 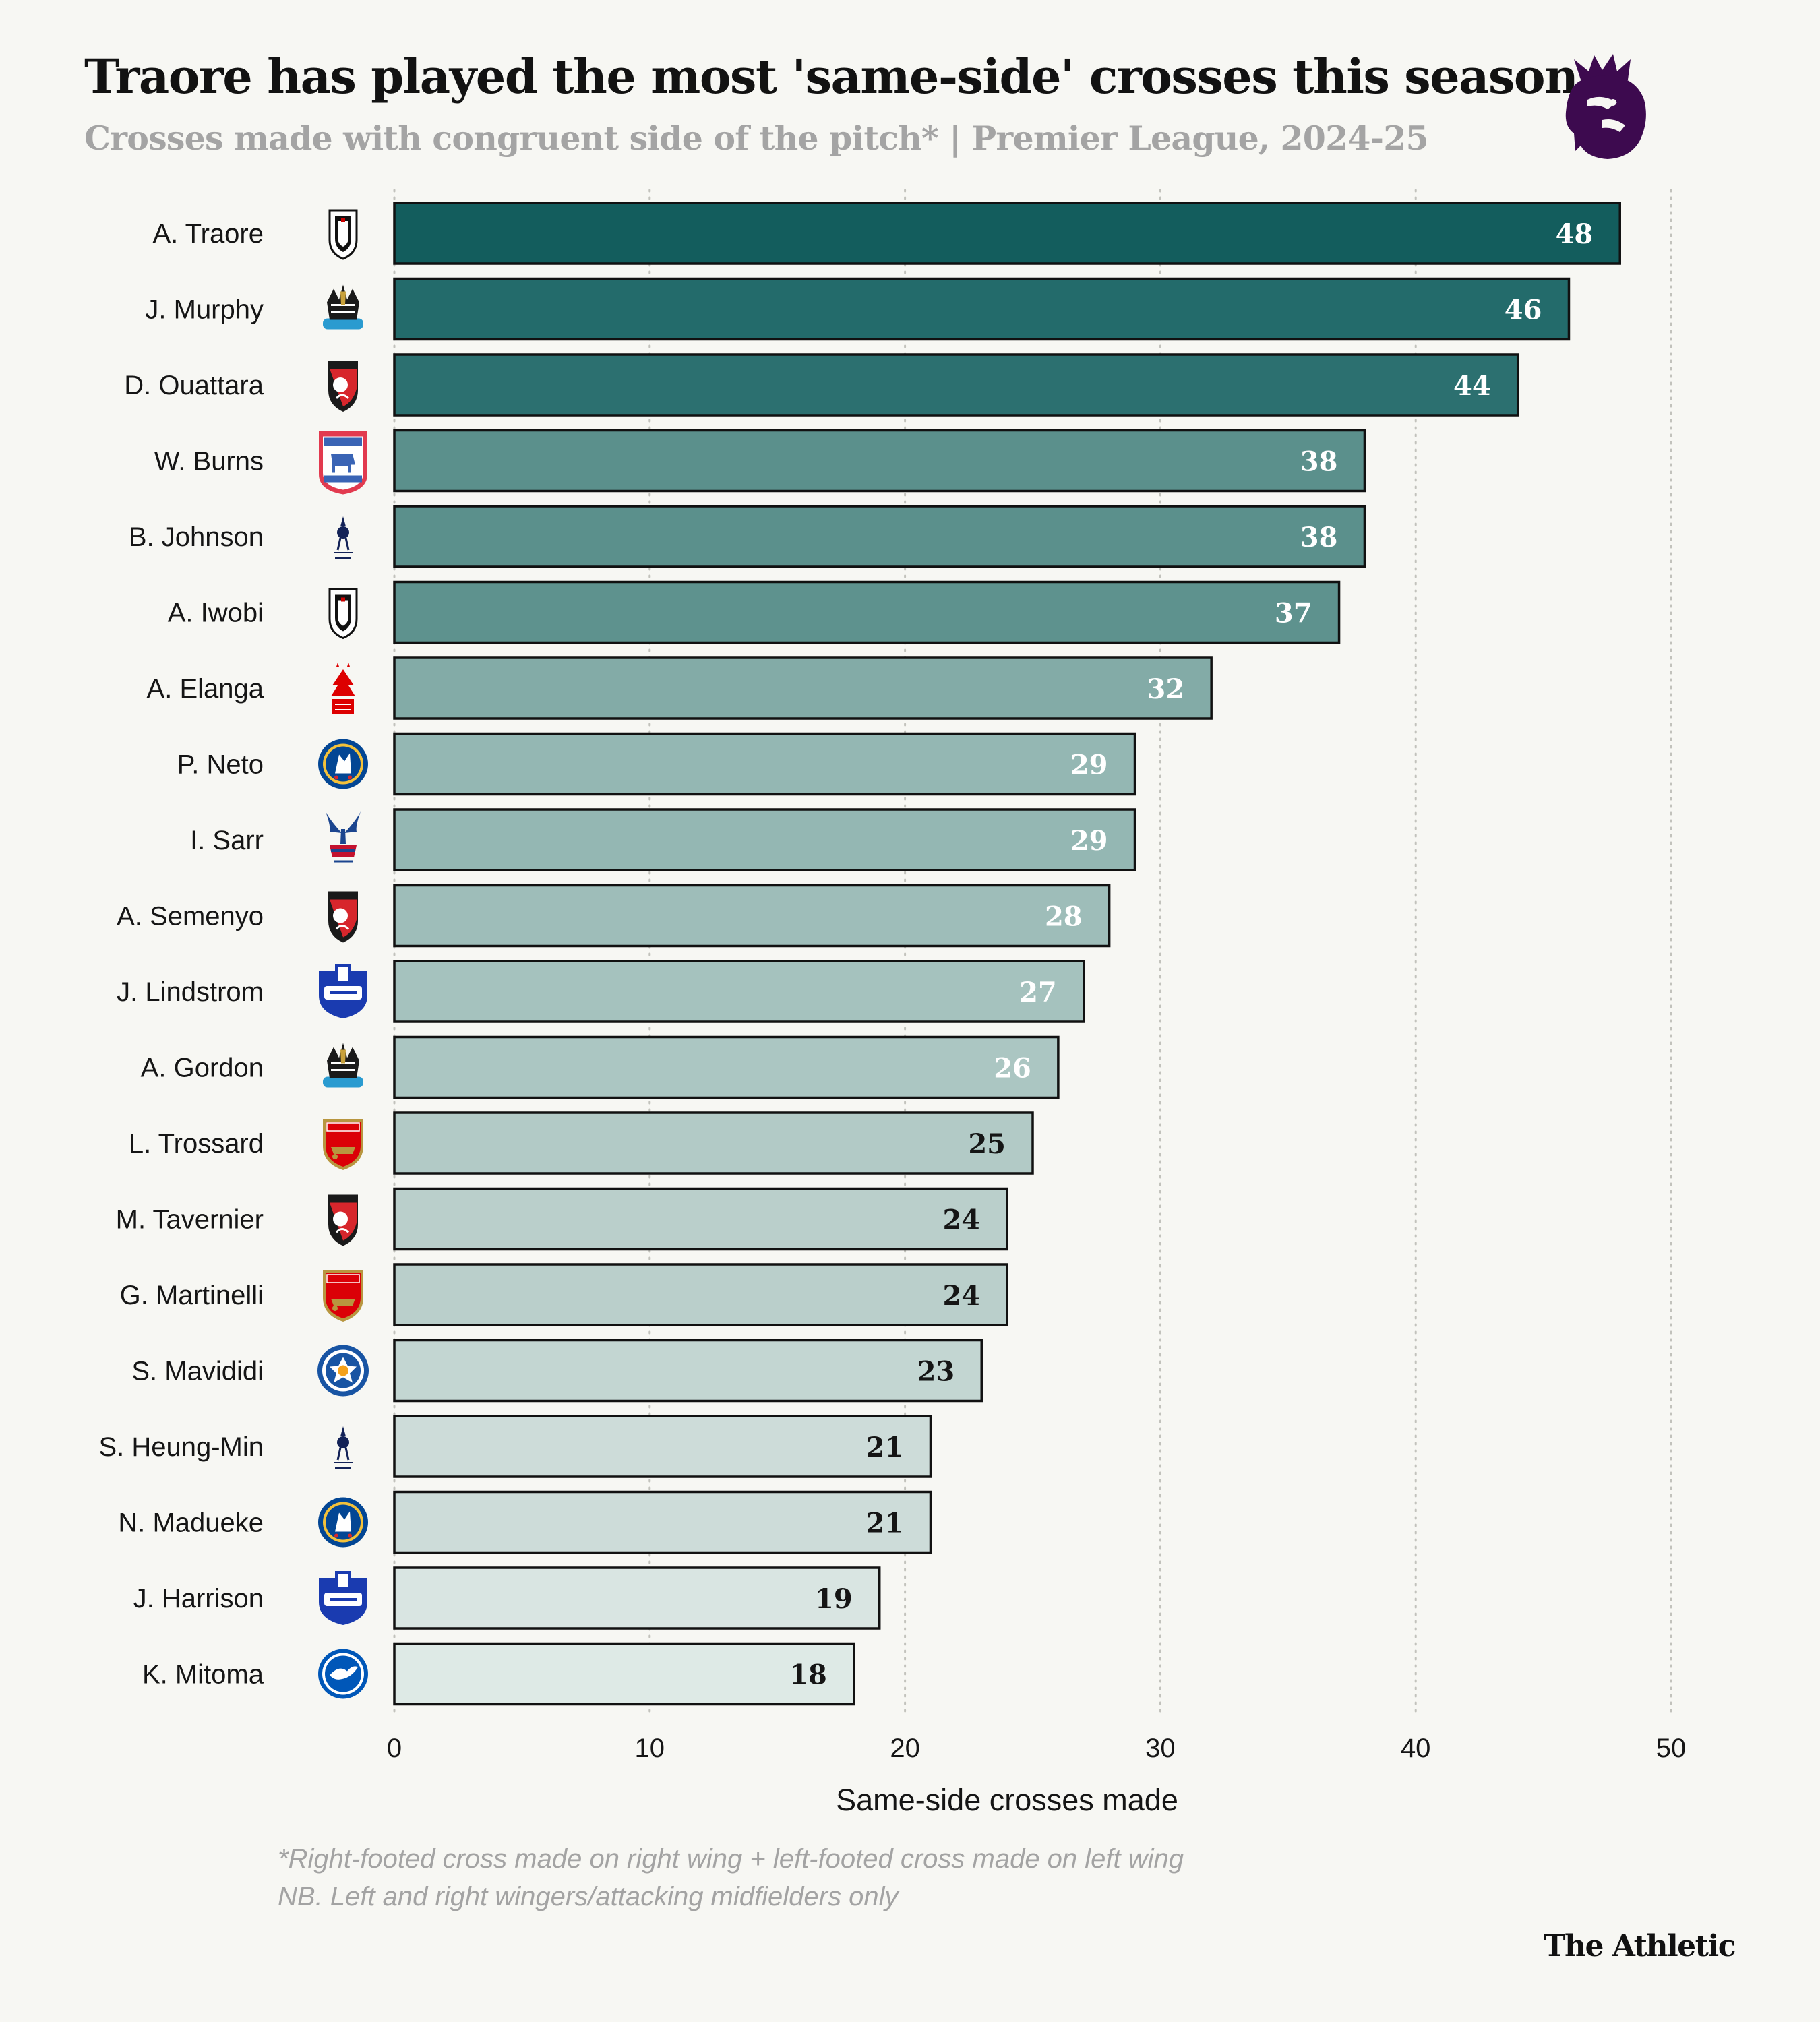 I want to click on bar-value-label: 46, so click(x=1524, y=310).